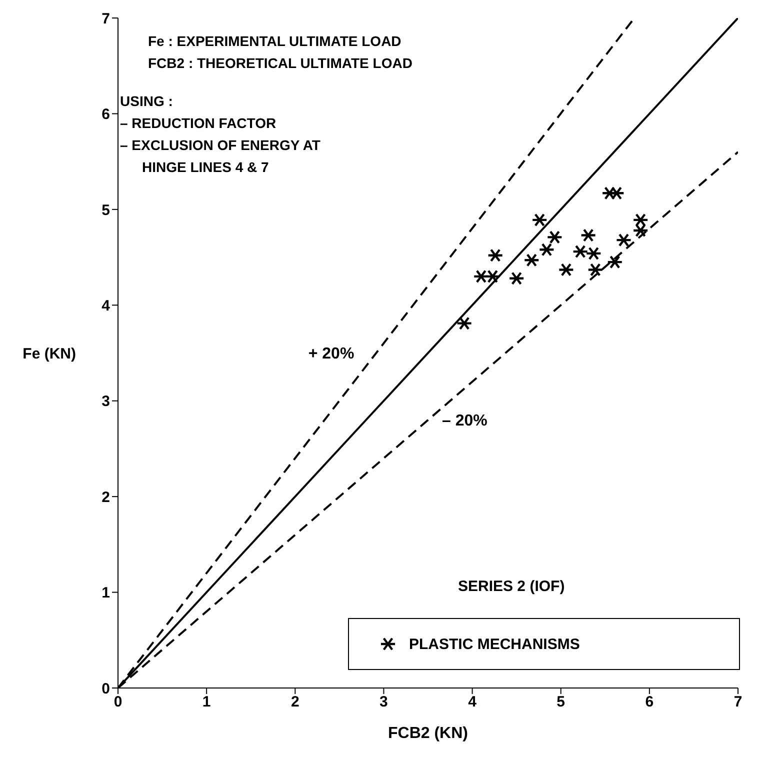 The height and width of the screenshot is (779, 767). Describe the element at coordinates (494, 644) in the screenshot. I see `legend-label: PLASTIC MECHANISMS` at that location.